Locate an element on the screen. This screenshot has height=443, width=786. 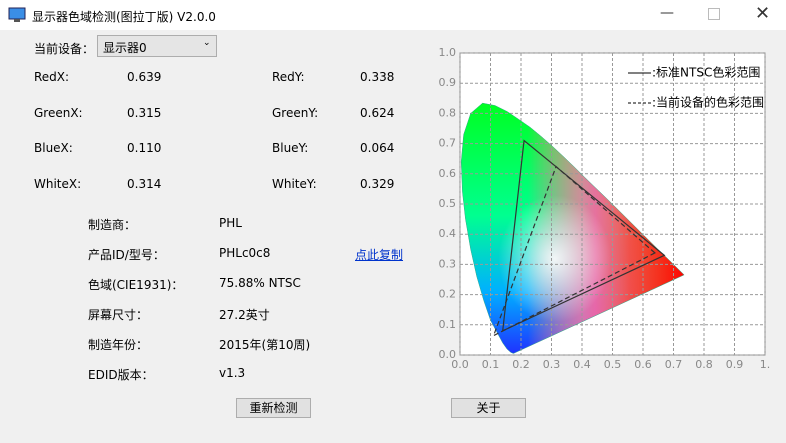
info-label: 屏幕尺寸： is located at coordinates (118, 315).